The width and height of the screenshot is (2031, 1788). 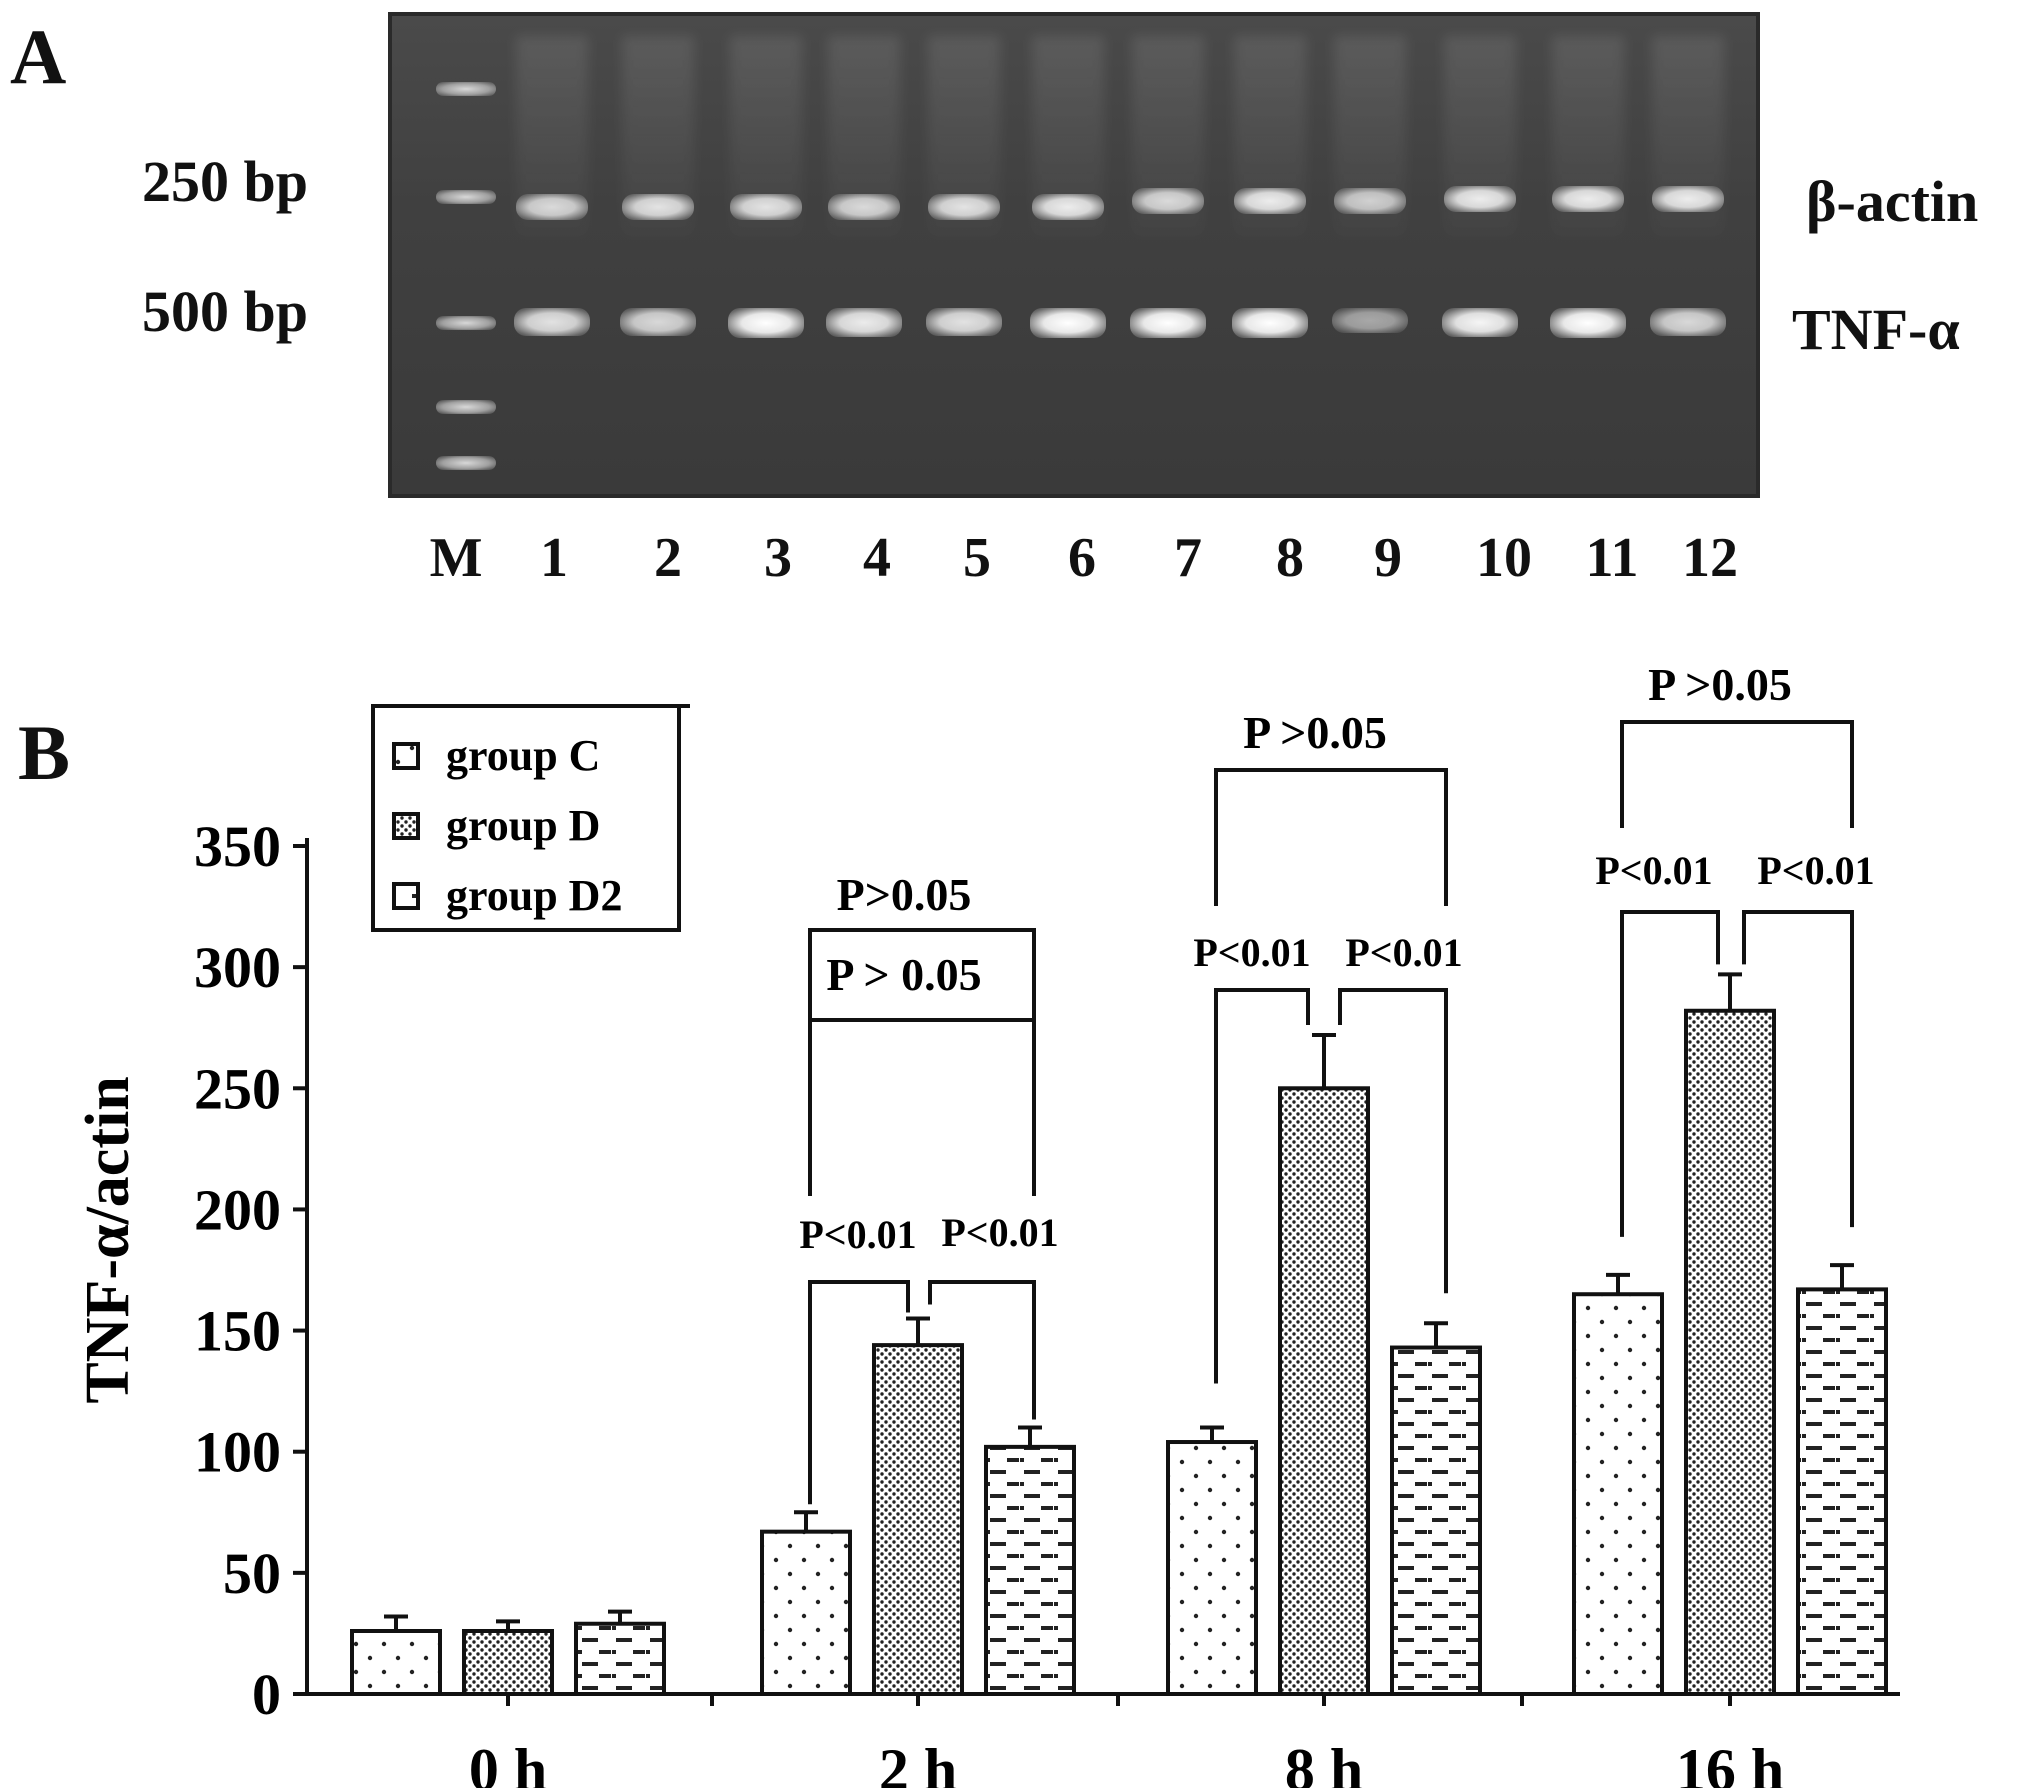 What do you see at coordinates (999, 1232) in the screenshot?
I see `sig-2h-dd2-label: P<0.01` at bounding box center [999, 1232].